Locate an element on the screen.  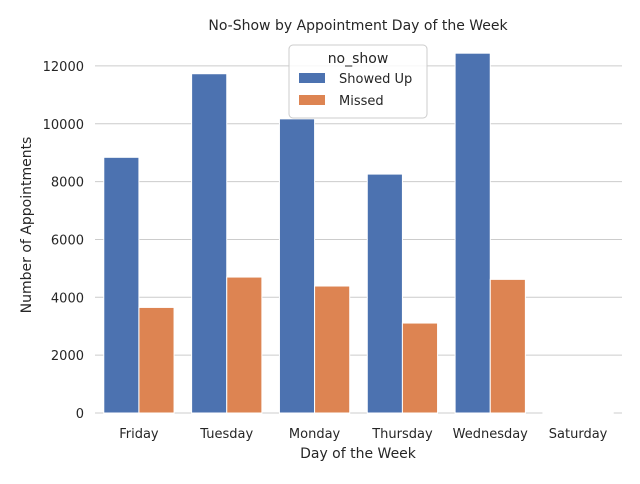
legend-label: Showed Up is located at coordinates (375, 79).